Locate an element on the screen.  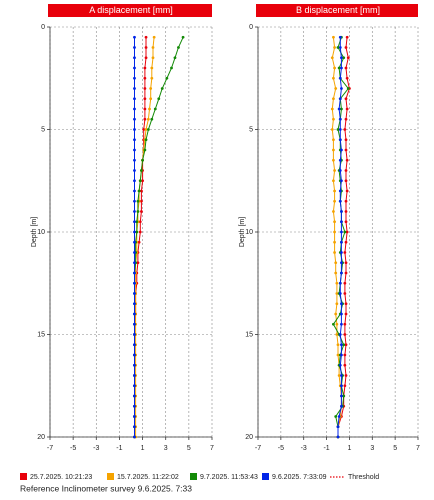
x-tick-label: 7 is located at coordinates (212, 448).